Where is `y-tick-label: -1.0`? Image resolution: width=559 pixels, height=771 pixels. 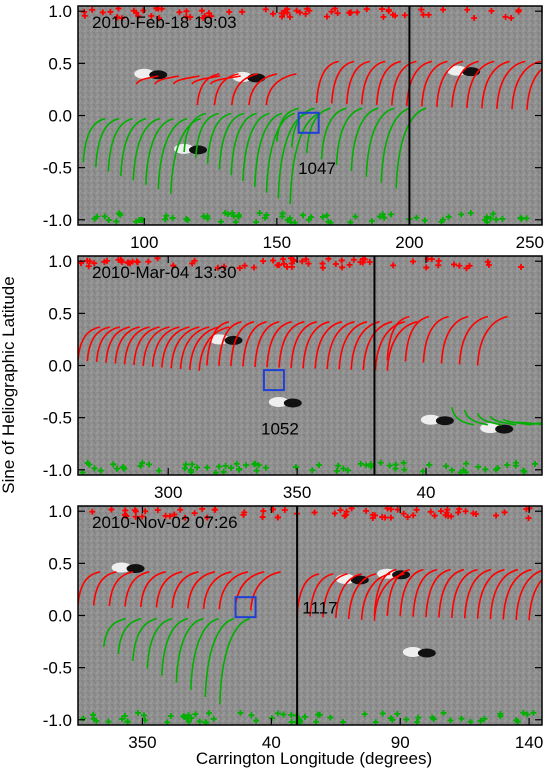
y-tick-label: -1.0 is located at coordinates (57, 720).